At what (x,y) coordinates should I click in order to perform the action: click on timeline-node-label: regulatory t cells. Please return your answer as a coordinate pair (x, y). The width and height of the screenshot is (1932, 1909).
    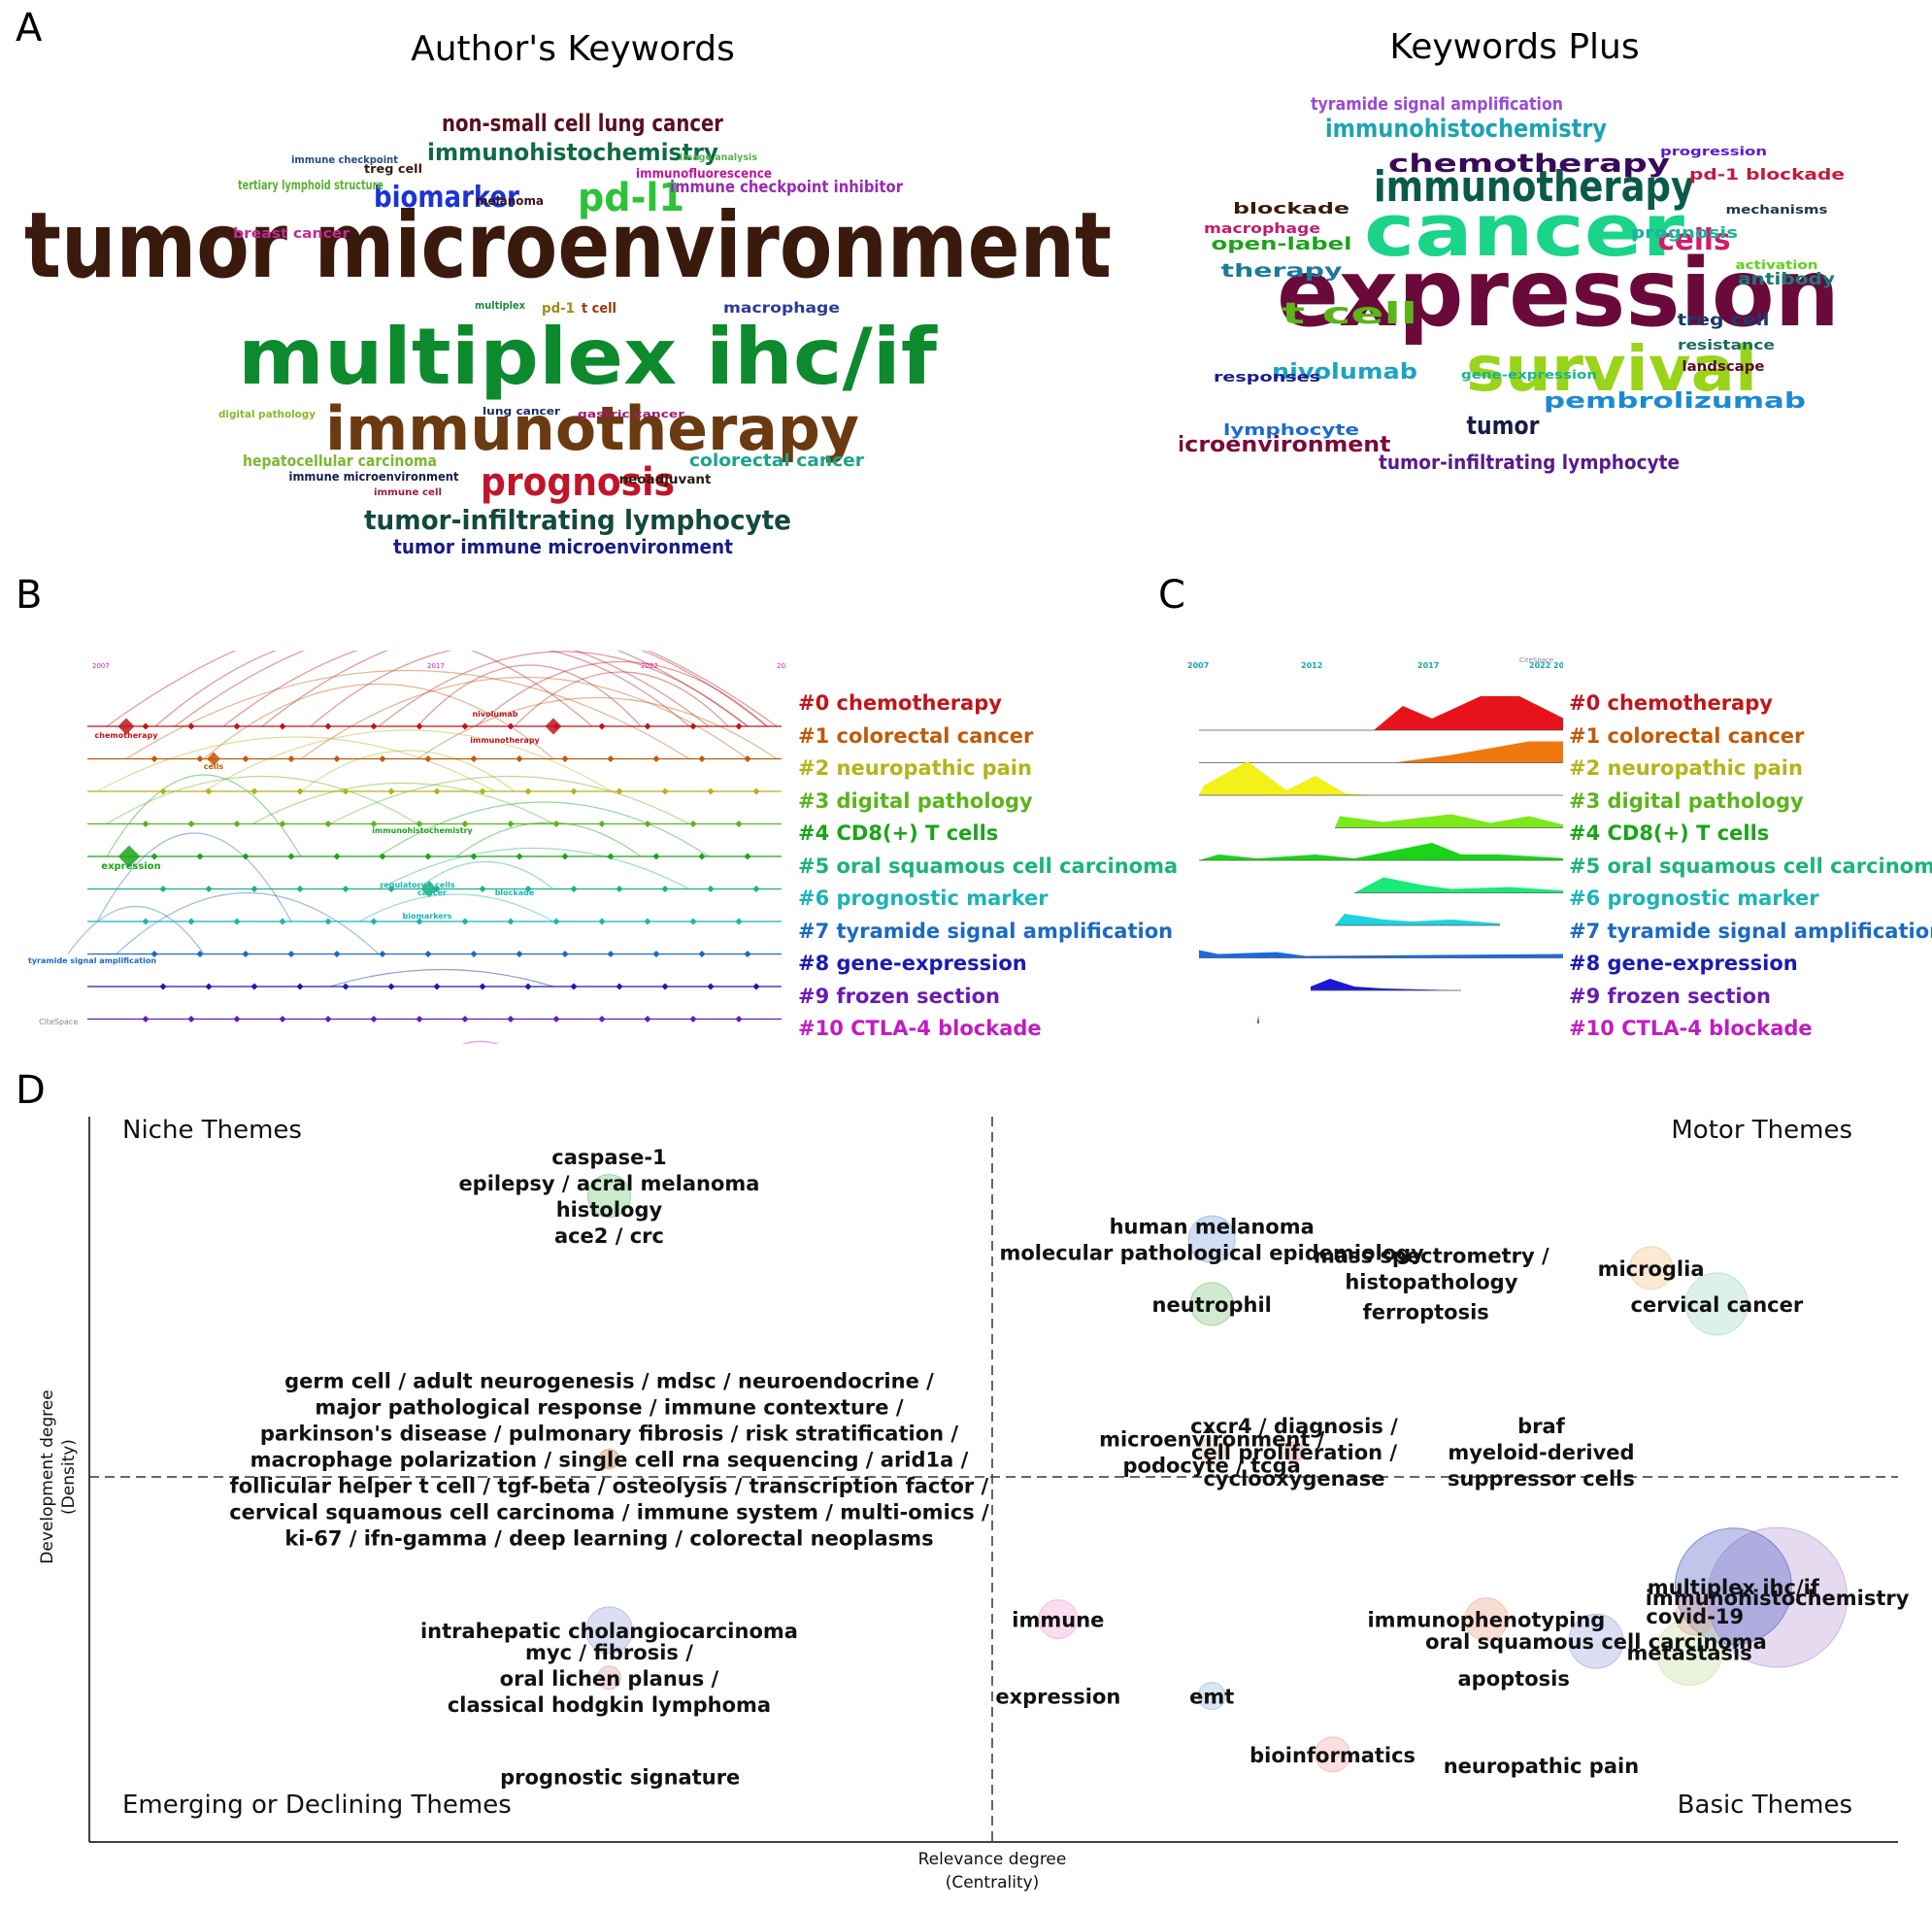
    Looking at the image, I should click on (417, 885).